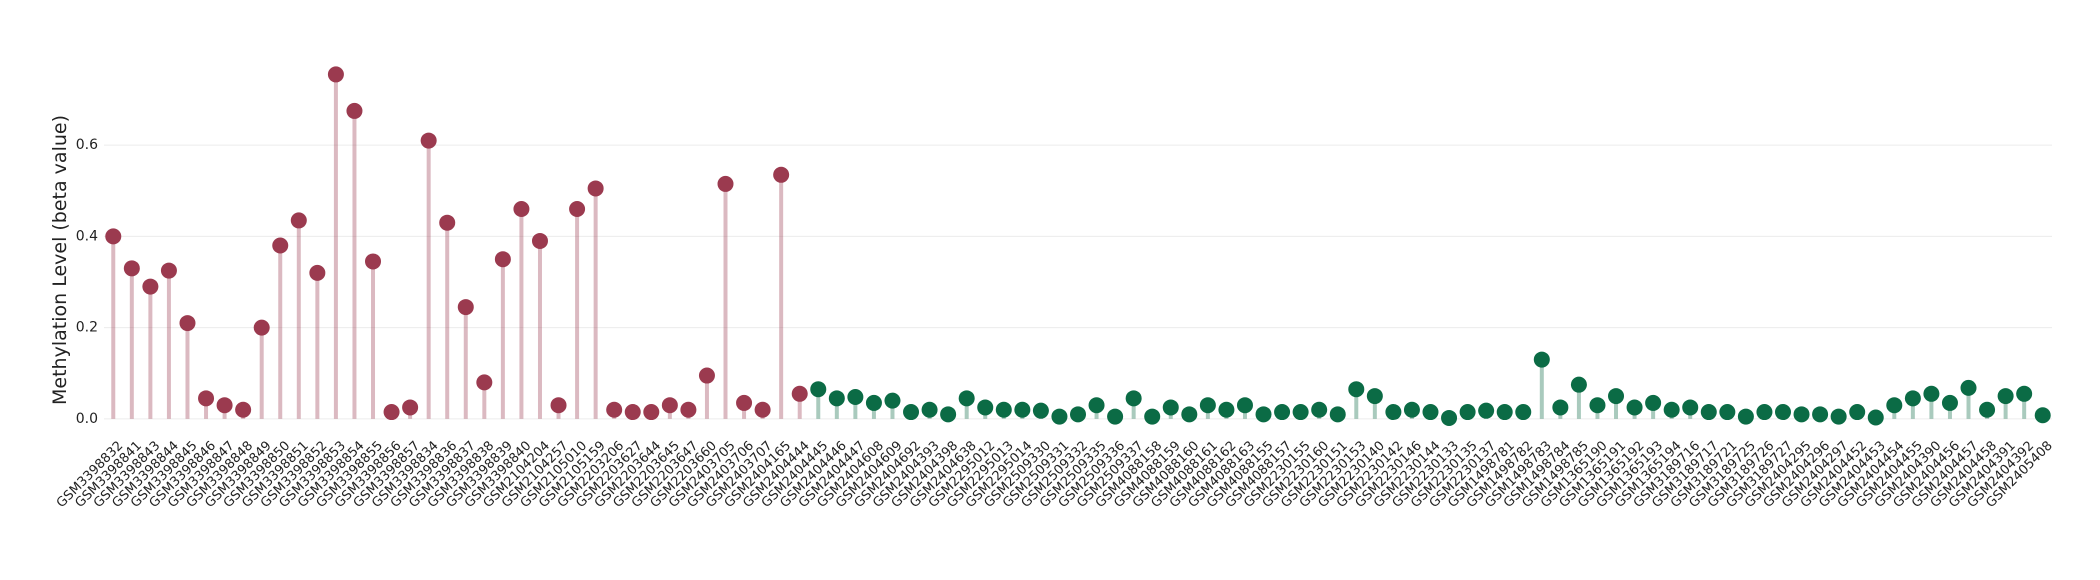  Describe the element at coordinates (60, 260) in the screenshot. I see `y-axis-title: Methylation Level (beta value)` at that location.